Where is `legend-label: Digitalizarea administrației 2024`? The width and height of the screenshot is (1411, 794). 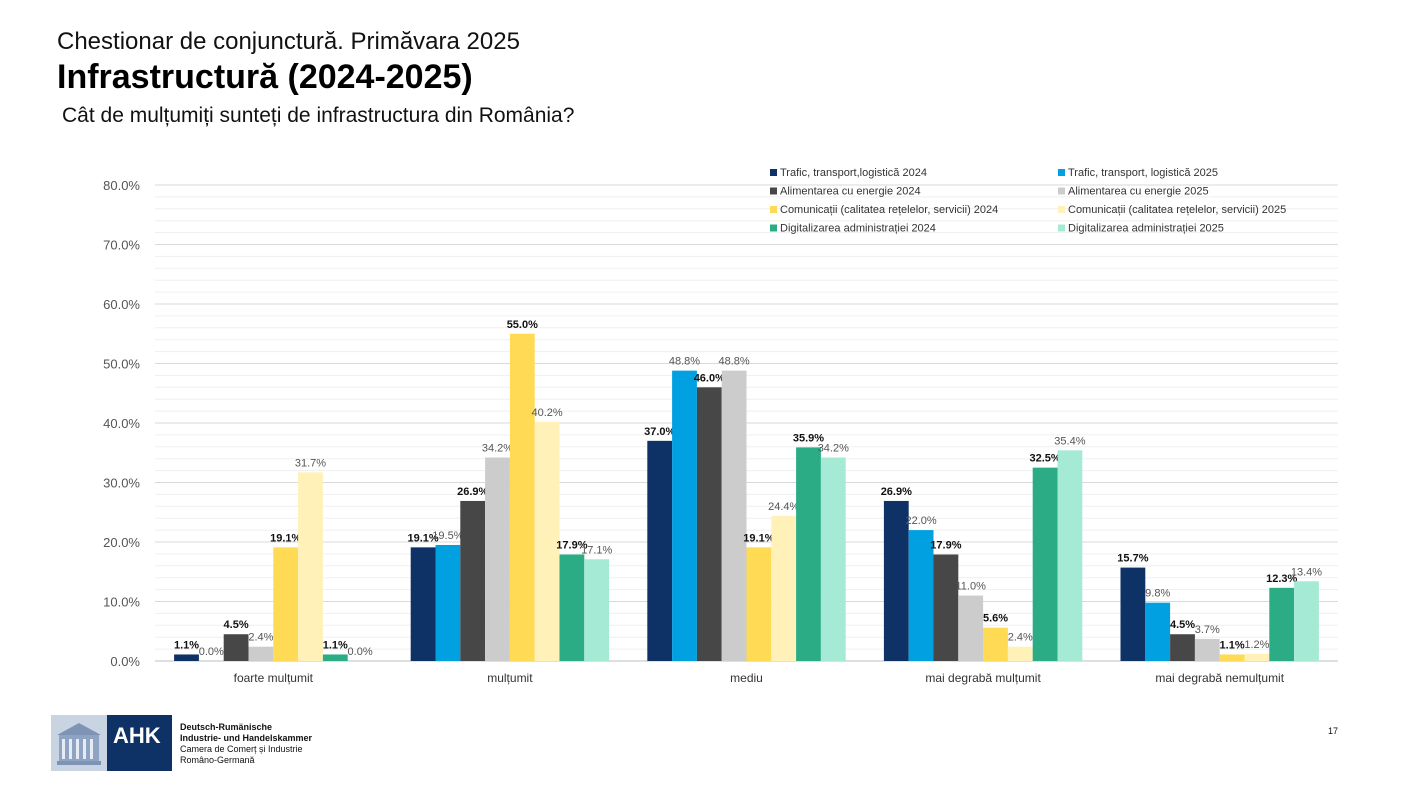 legend-label: Digitalizarea administrației 2024 is located at coordinates (858, 229).